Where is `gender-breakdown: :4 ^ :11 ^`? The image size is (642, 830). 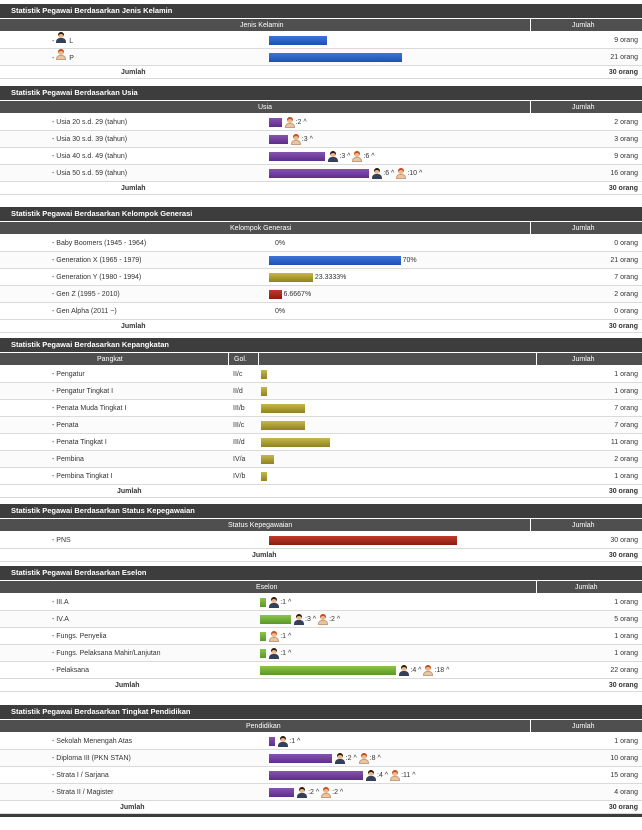
gender-breakdown: :4 ^ :11 ^ is located at coordinates (392, 775).